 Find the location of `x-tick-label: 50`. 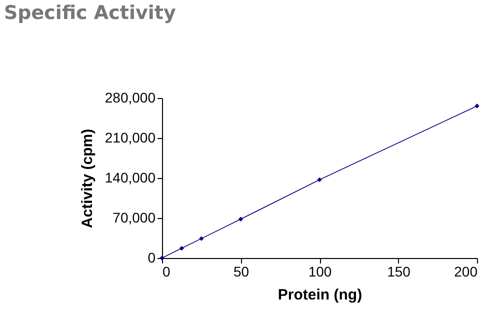

x-tick-label: 50 is located at coordinates (241, 272).